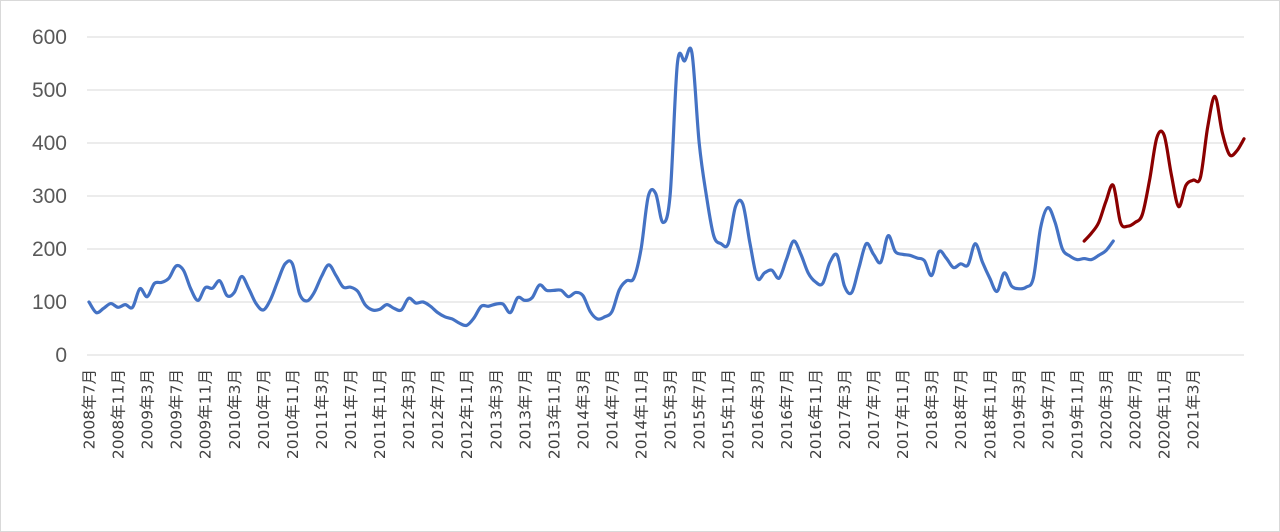  Describe the element at coordinates (49, 90) in the screenshot. I see `y-tick-label: 500` at that location.